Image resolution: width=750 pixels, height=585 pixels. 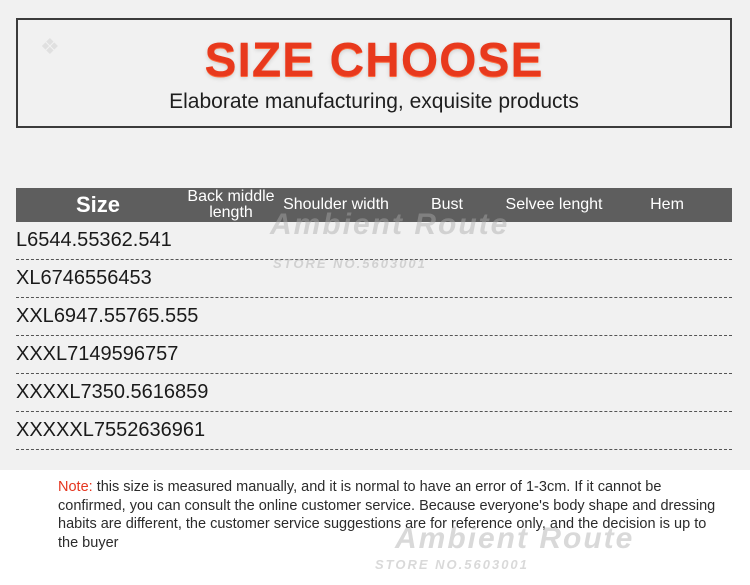 I want to click on brand-logo-icon: ❖, so click(x=50, y=46).